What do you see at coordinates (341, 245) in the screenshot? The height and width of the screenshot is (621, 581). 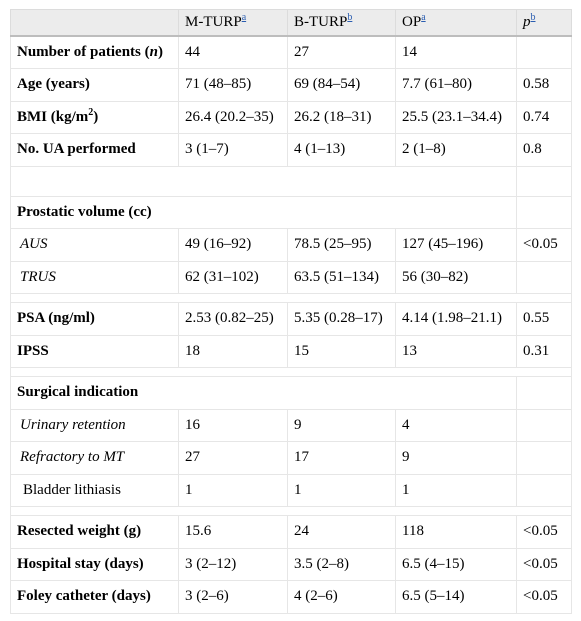 I see `cell: 78.5 (25–95)` at bounding box center [341, 245].